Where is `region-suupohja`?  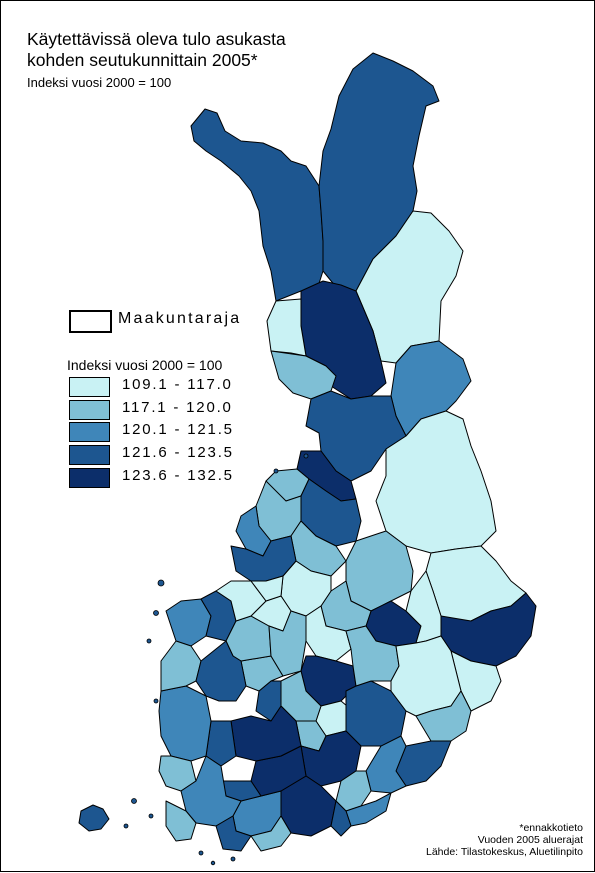
region-suupohja is located at coordinates (181, 666).